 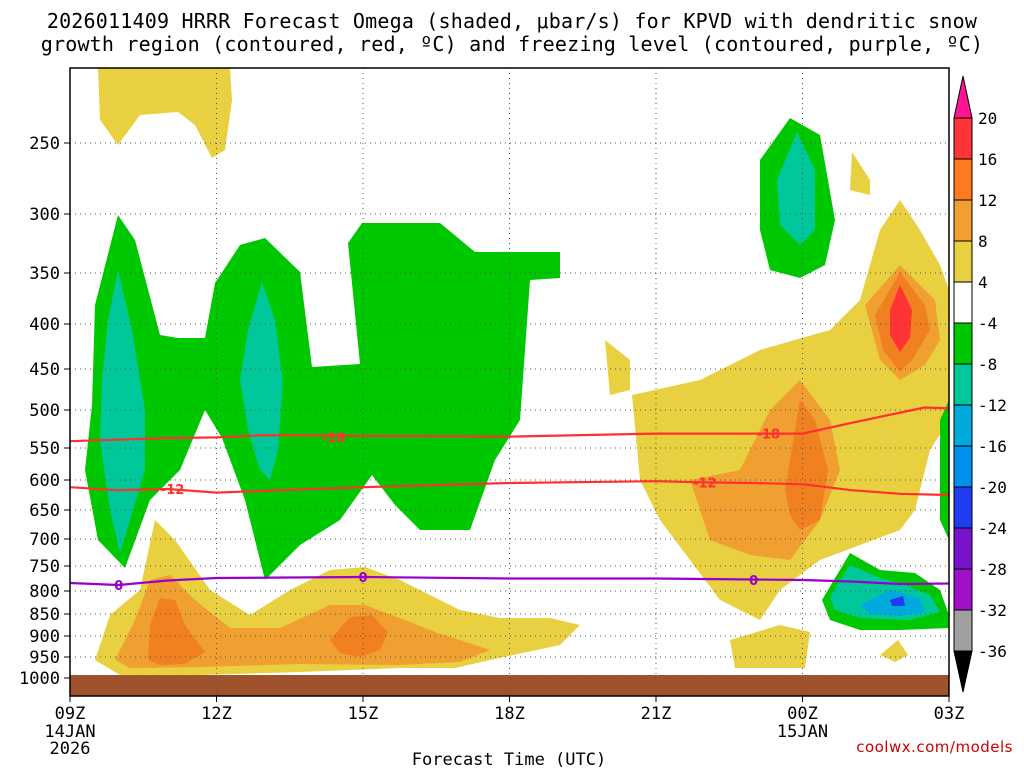 I want to click on y-tick-label: 900, so click(x=44, y=637).